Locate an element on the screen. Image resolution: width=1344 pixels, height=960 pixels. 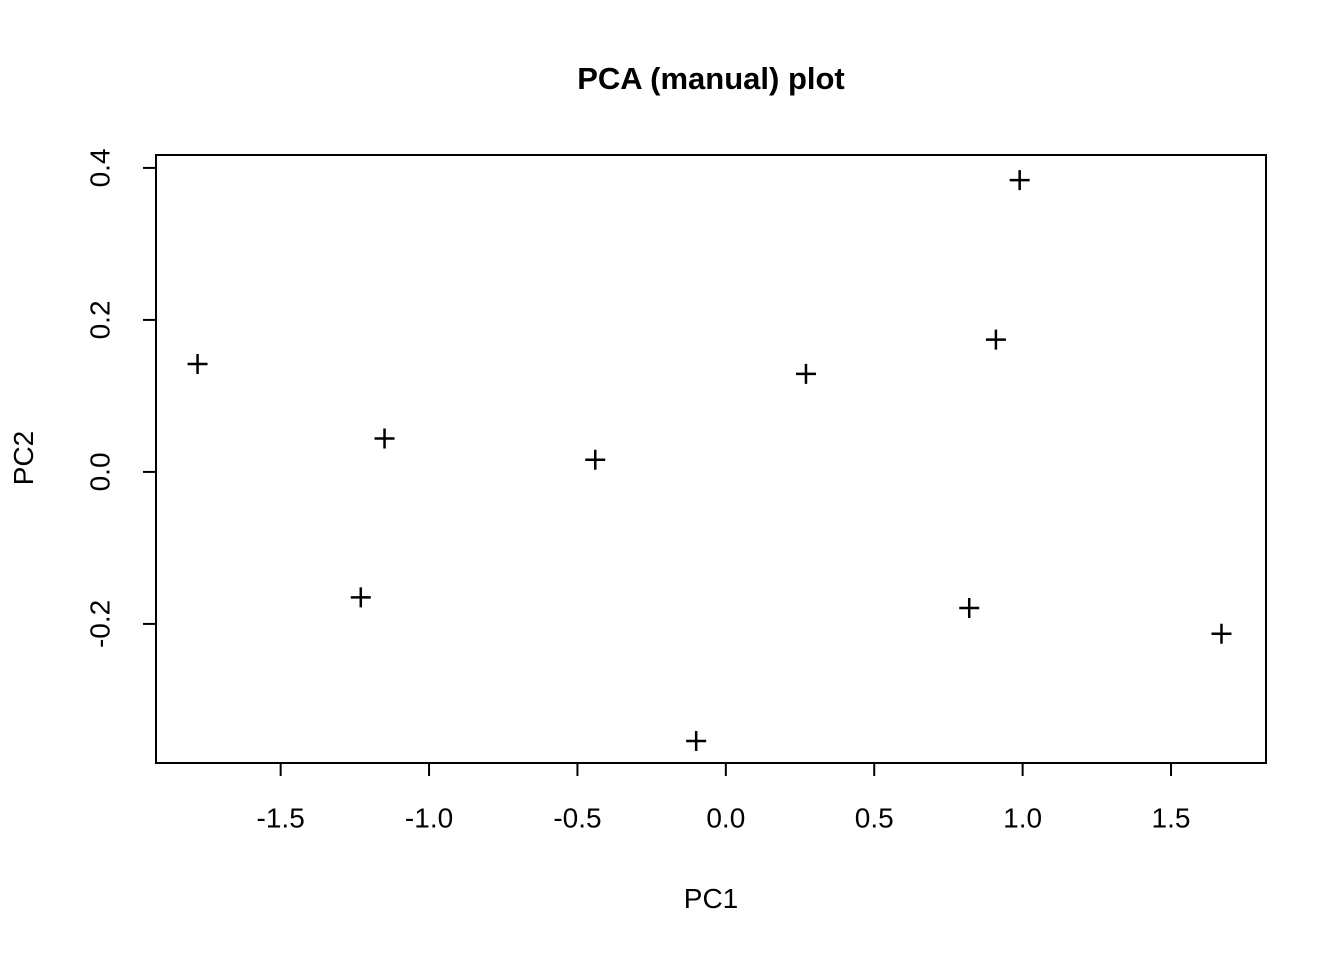
x-axis-tick-label: -1.5 is located at coordinates (281, 818).